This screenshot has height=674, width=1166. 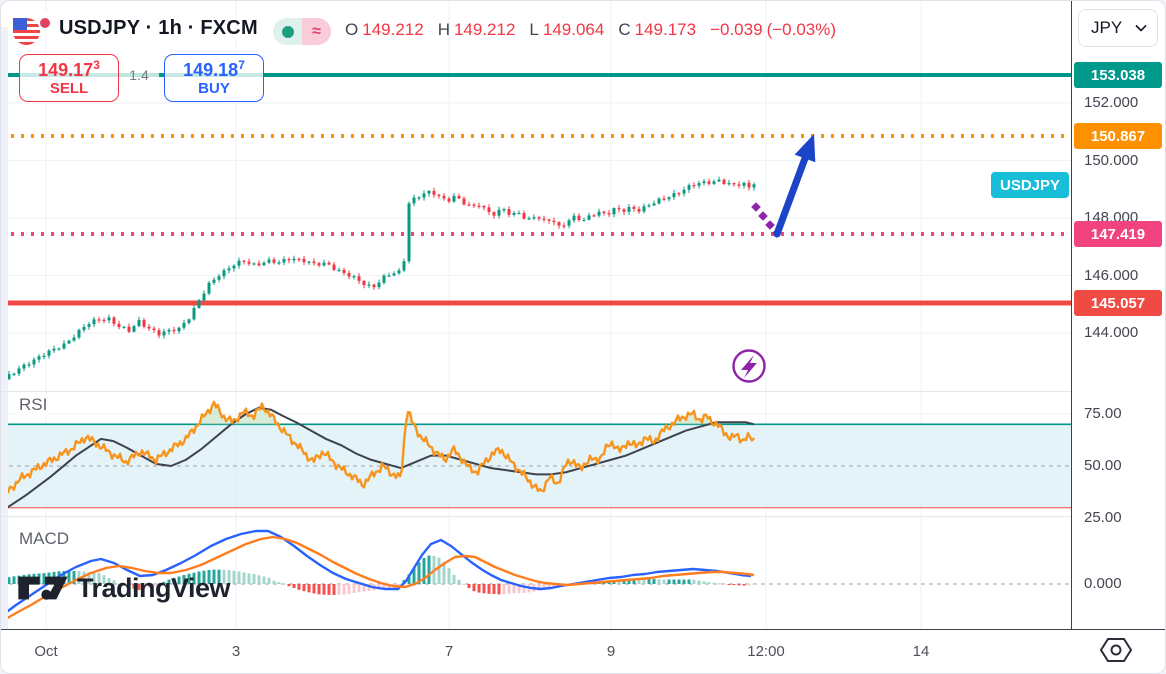 What do you see at coordinates (44, 539) in the screenshot?
I see `macd-pane-label: MACD` at bounding box center [44, 539].